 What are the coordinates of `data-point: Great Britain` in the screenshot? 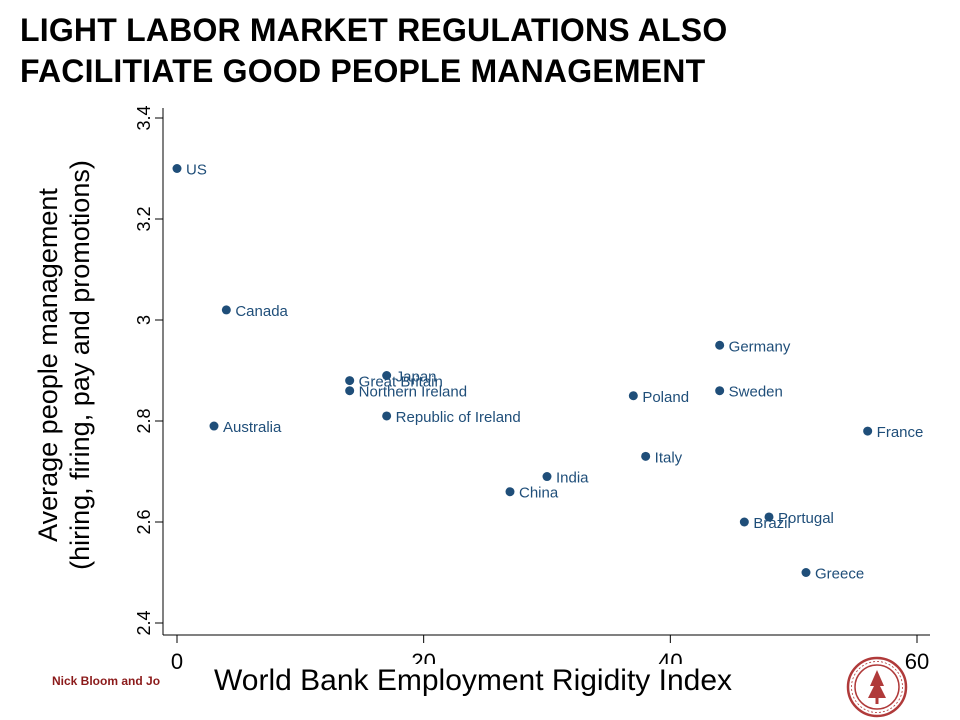 It's located at (394, 382).